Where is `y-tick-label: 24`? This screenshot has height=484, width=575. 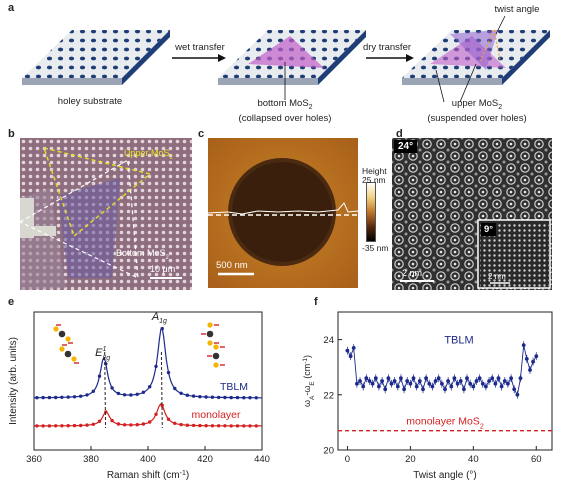 y-tick-label: 24 is located at coordinates (328, 340).